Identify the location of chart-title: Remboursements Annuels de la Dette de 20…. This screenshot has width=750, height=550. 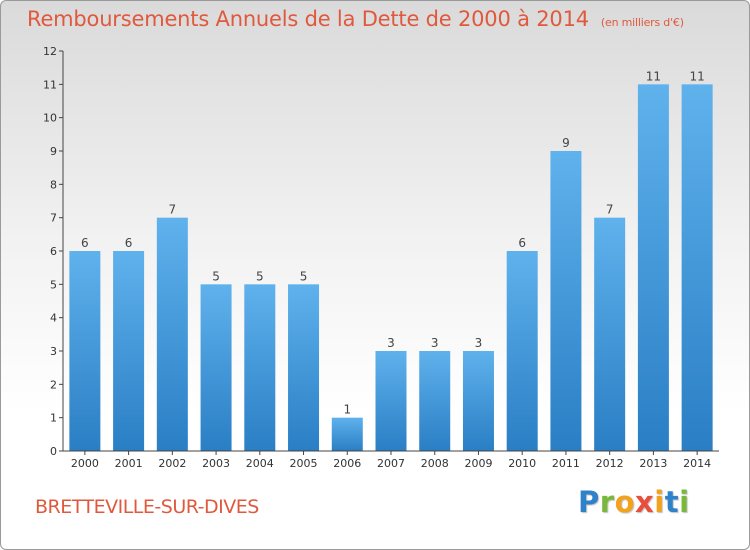
(355, 19).